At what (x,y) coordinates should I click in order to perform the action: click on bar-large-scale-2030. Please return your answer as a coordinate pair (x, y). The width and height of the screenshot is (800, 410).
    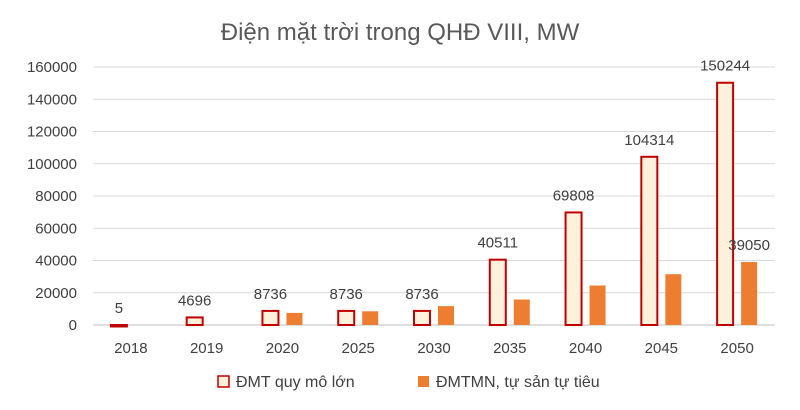
    Looking at the image, I should click on (422, 318).